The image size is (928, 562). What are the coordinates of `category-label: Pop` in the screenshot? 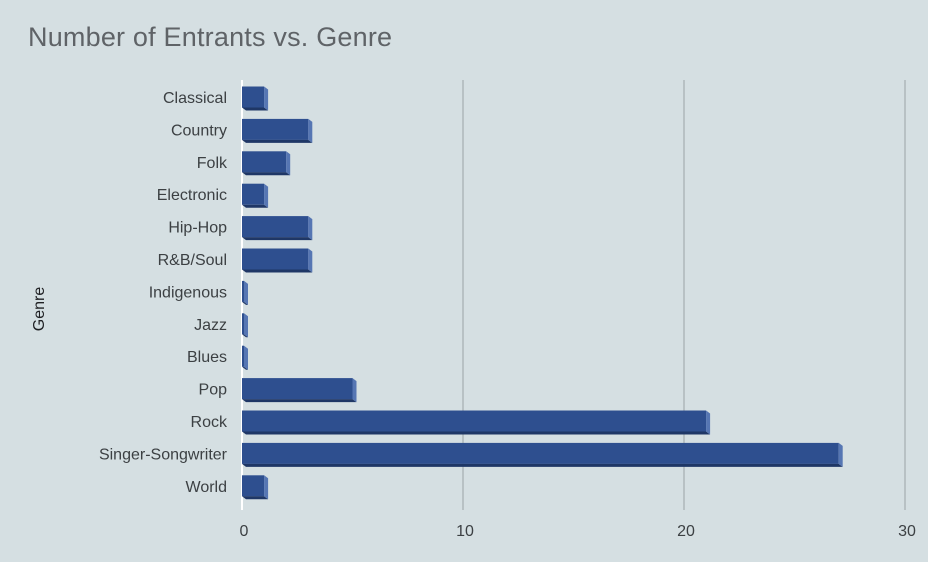 It's located at (213, 390).